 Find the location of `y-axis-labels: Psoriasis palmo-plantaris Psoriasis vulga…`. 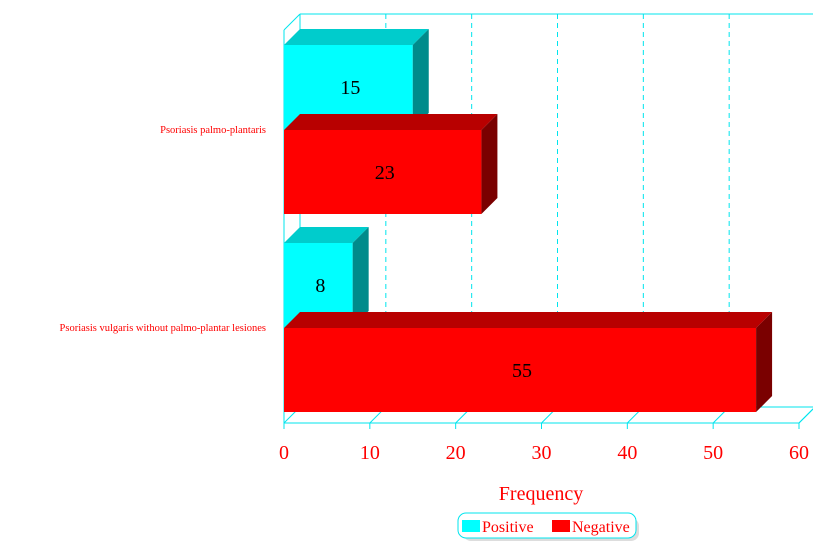

y-axis-labels: Psoriasis palmo-plantaris Psoriasis vulga… is located at coordinates (163, 229).